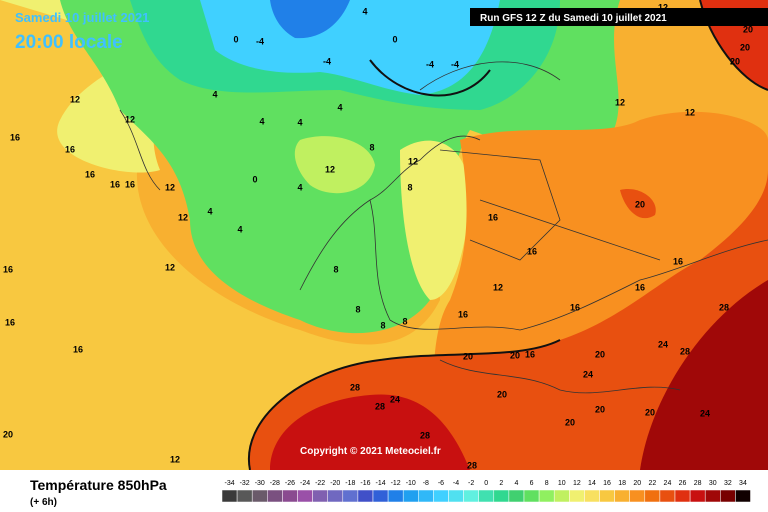  Describe the element at coordinates (652, 483) in the screenshot. I see `legend-value: 22` at that location.